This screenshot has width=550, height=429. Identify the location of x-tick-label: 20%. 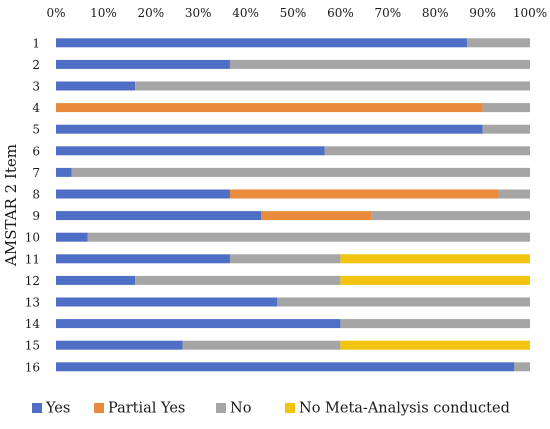
(150, 13).